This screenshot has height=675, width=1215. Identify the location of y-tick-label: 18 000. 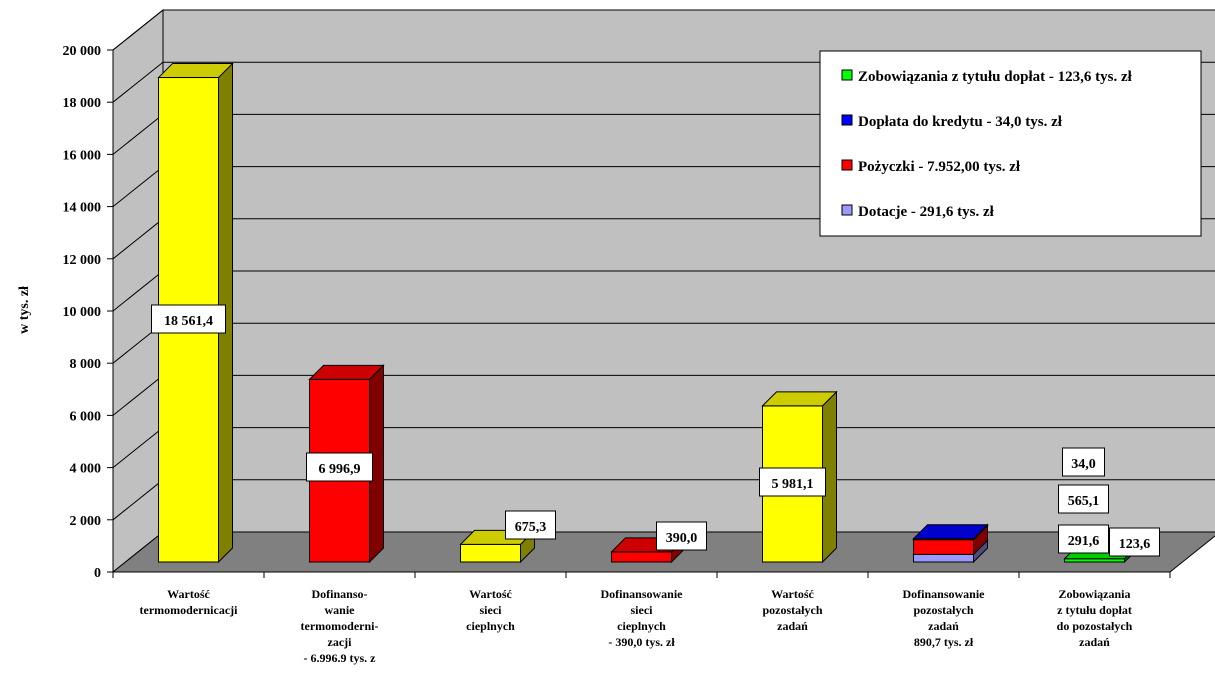
(82, 103).